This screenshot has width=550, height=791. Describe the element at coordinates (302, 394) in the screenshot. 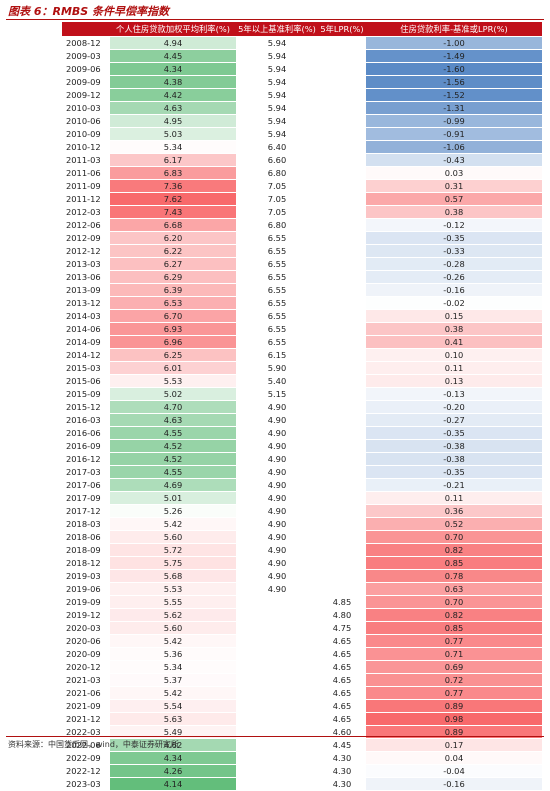

I see `table-row: 2015-09 5.02 5.15 -0.13` at that location.